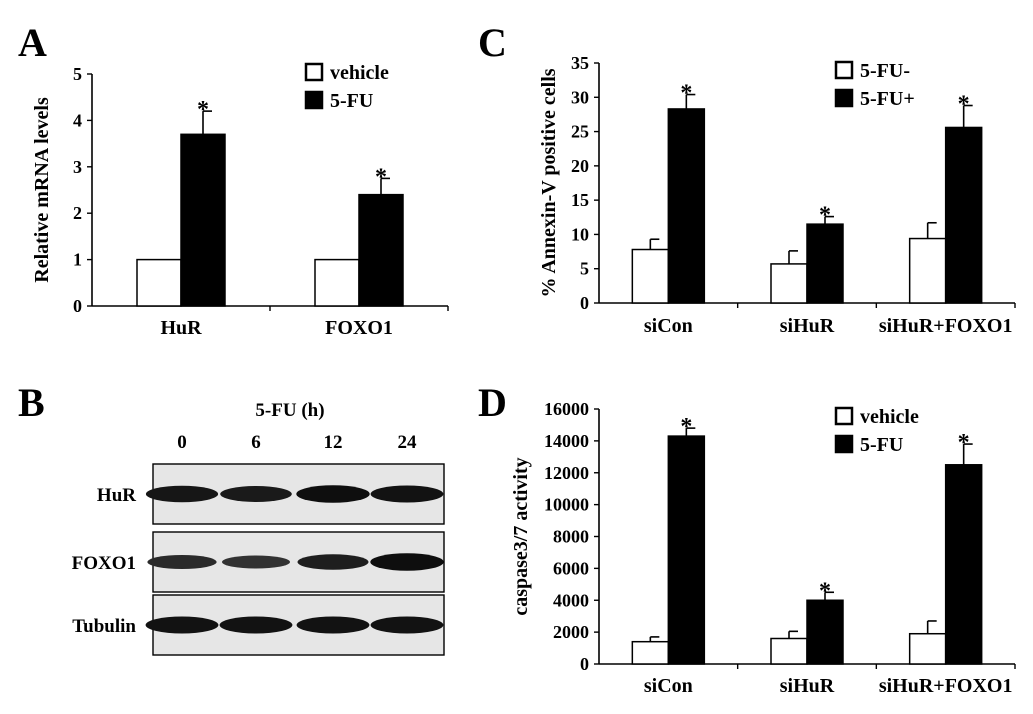 This screenshot has height=714, width=1033. Describe the element at coordinates (359, 328) in the screenshot. I see `x-category-label: FOXO1` at that location.